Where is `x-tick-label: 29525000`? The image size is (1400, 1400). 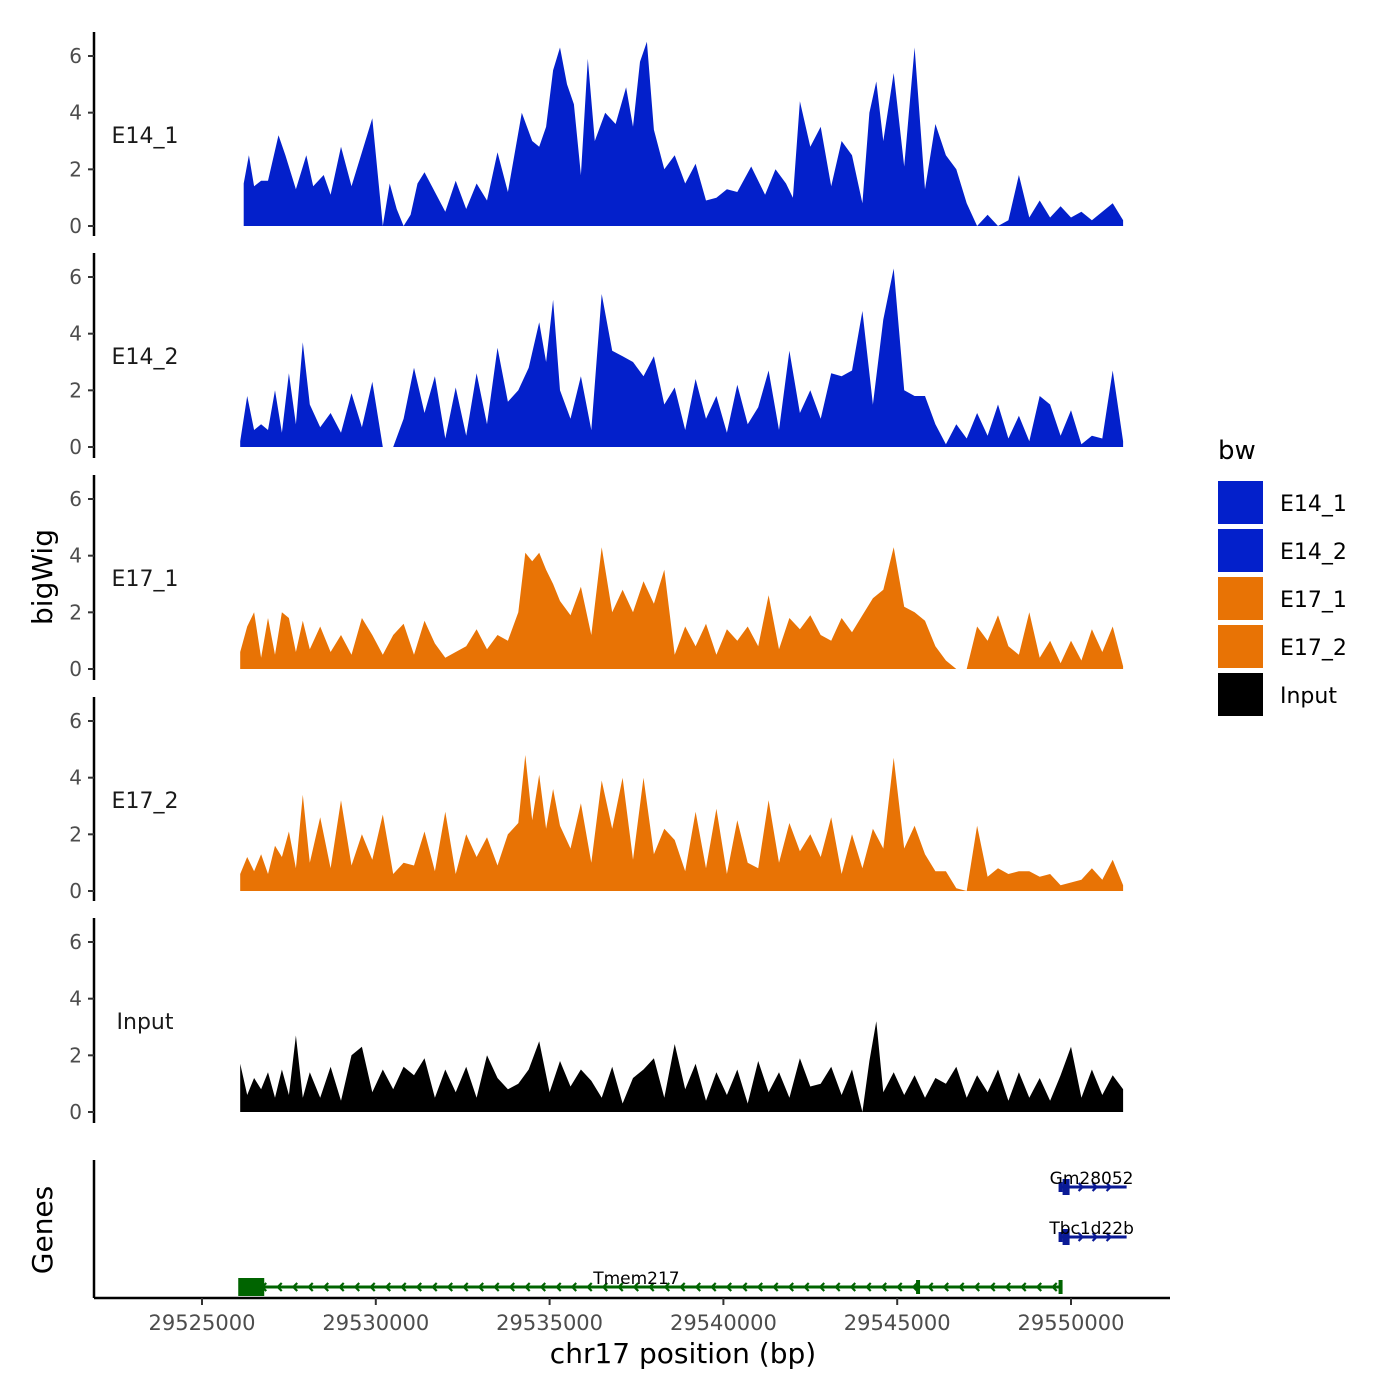 x-tick-label: 29525000 is located at coordinates (202, 1323).